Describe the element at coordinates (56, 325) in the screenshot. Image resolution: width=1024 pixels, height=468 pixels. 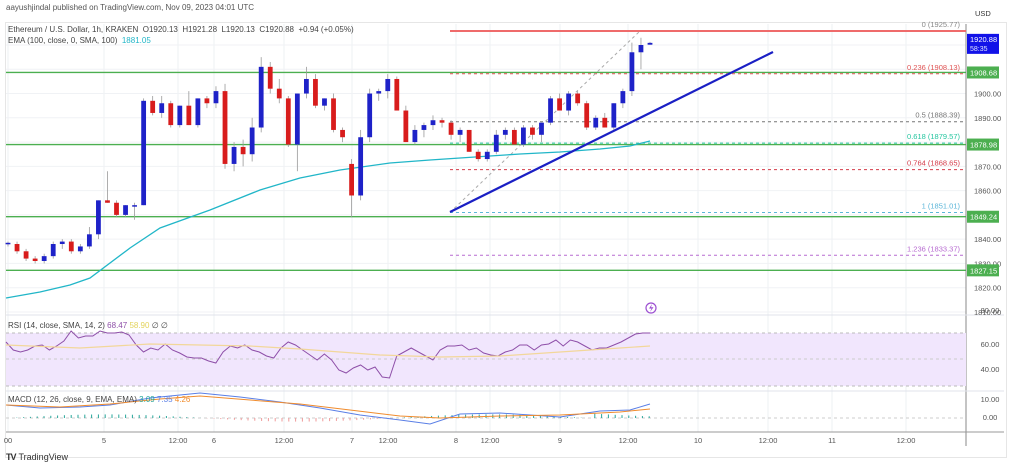
I see `rsi-label: RSI (14, close, SMA, 14, 2)` at that location.